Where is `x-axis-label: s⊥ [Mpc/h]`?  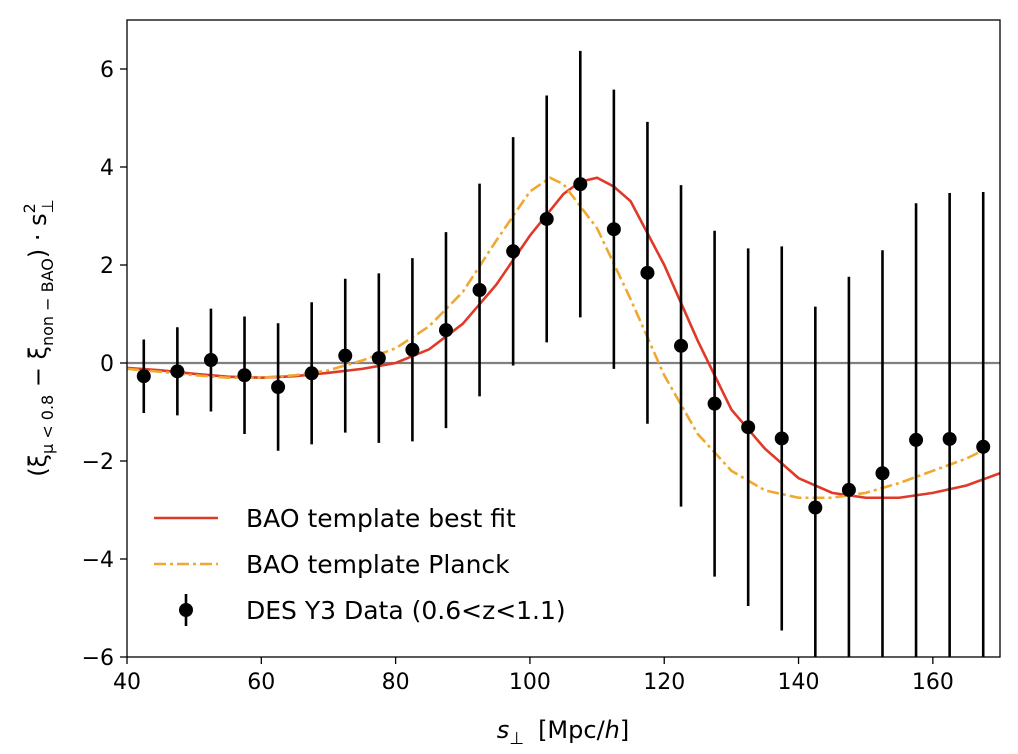 x-axis-label: s⊥ [Mpc/h] is located at coordinates (563, 732).